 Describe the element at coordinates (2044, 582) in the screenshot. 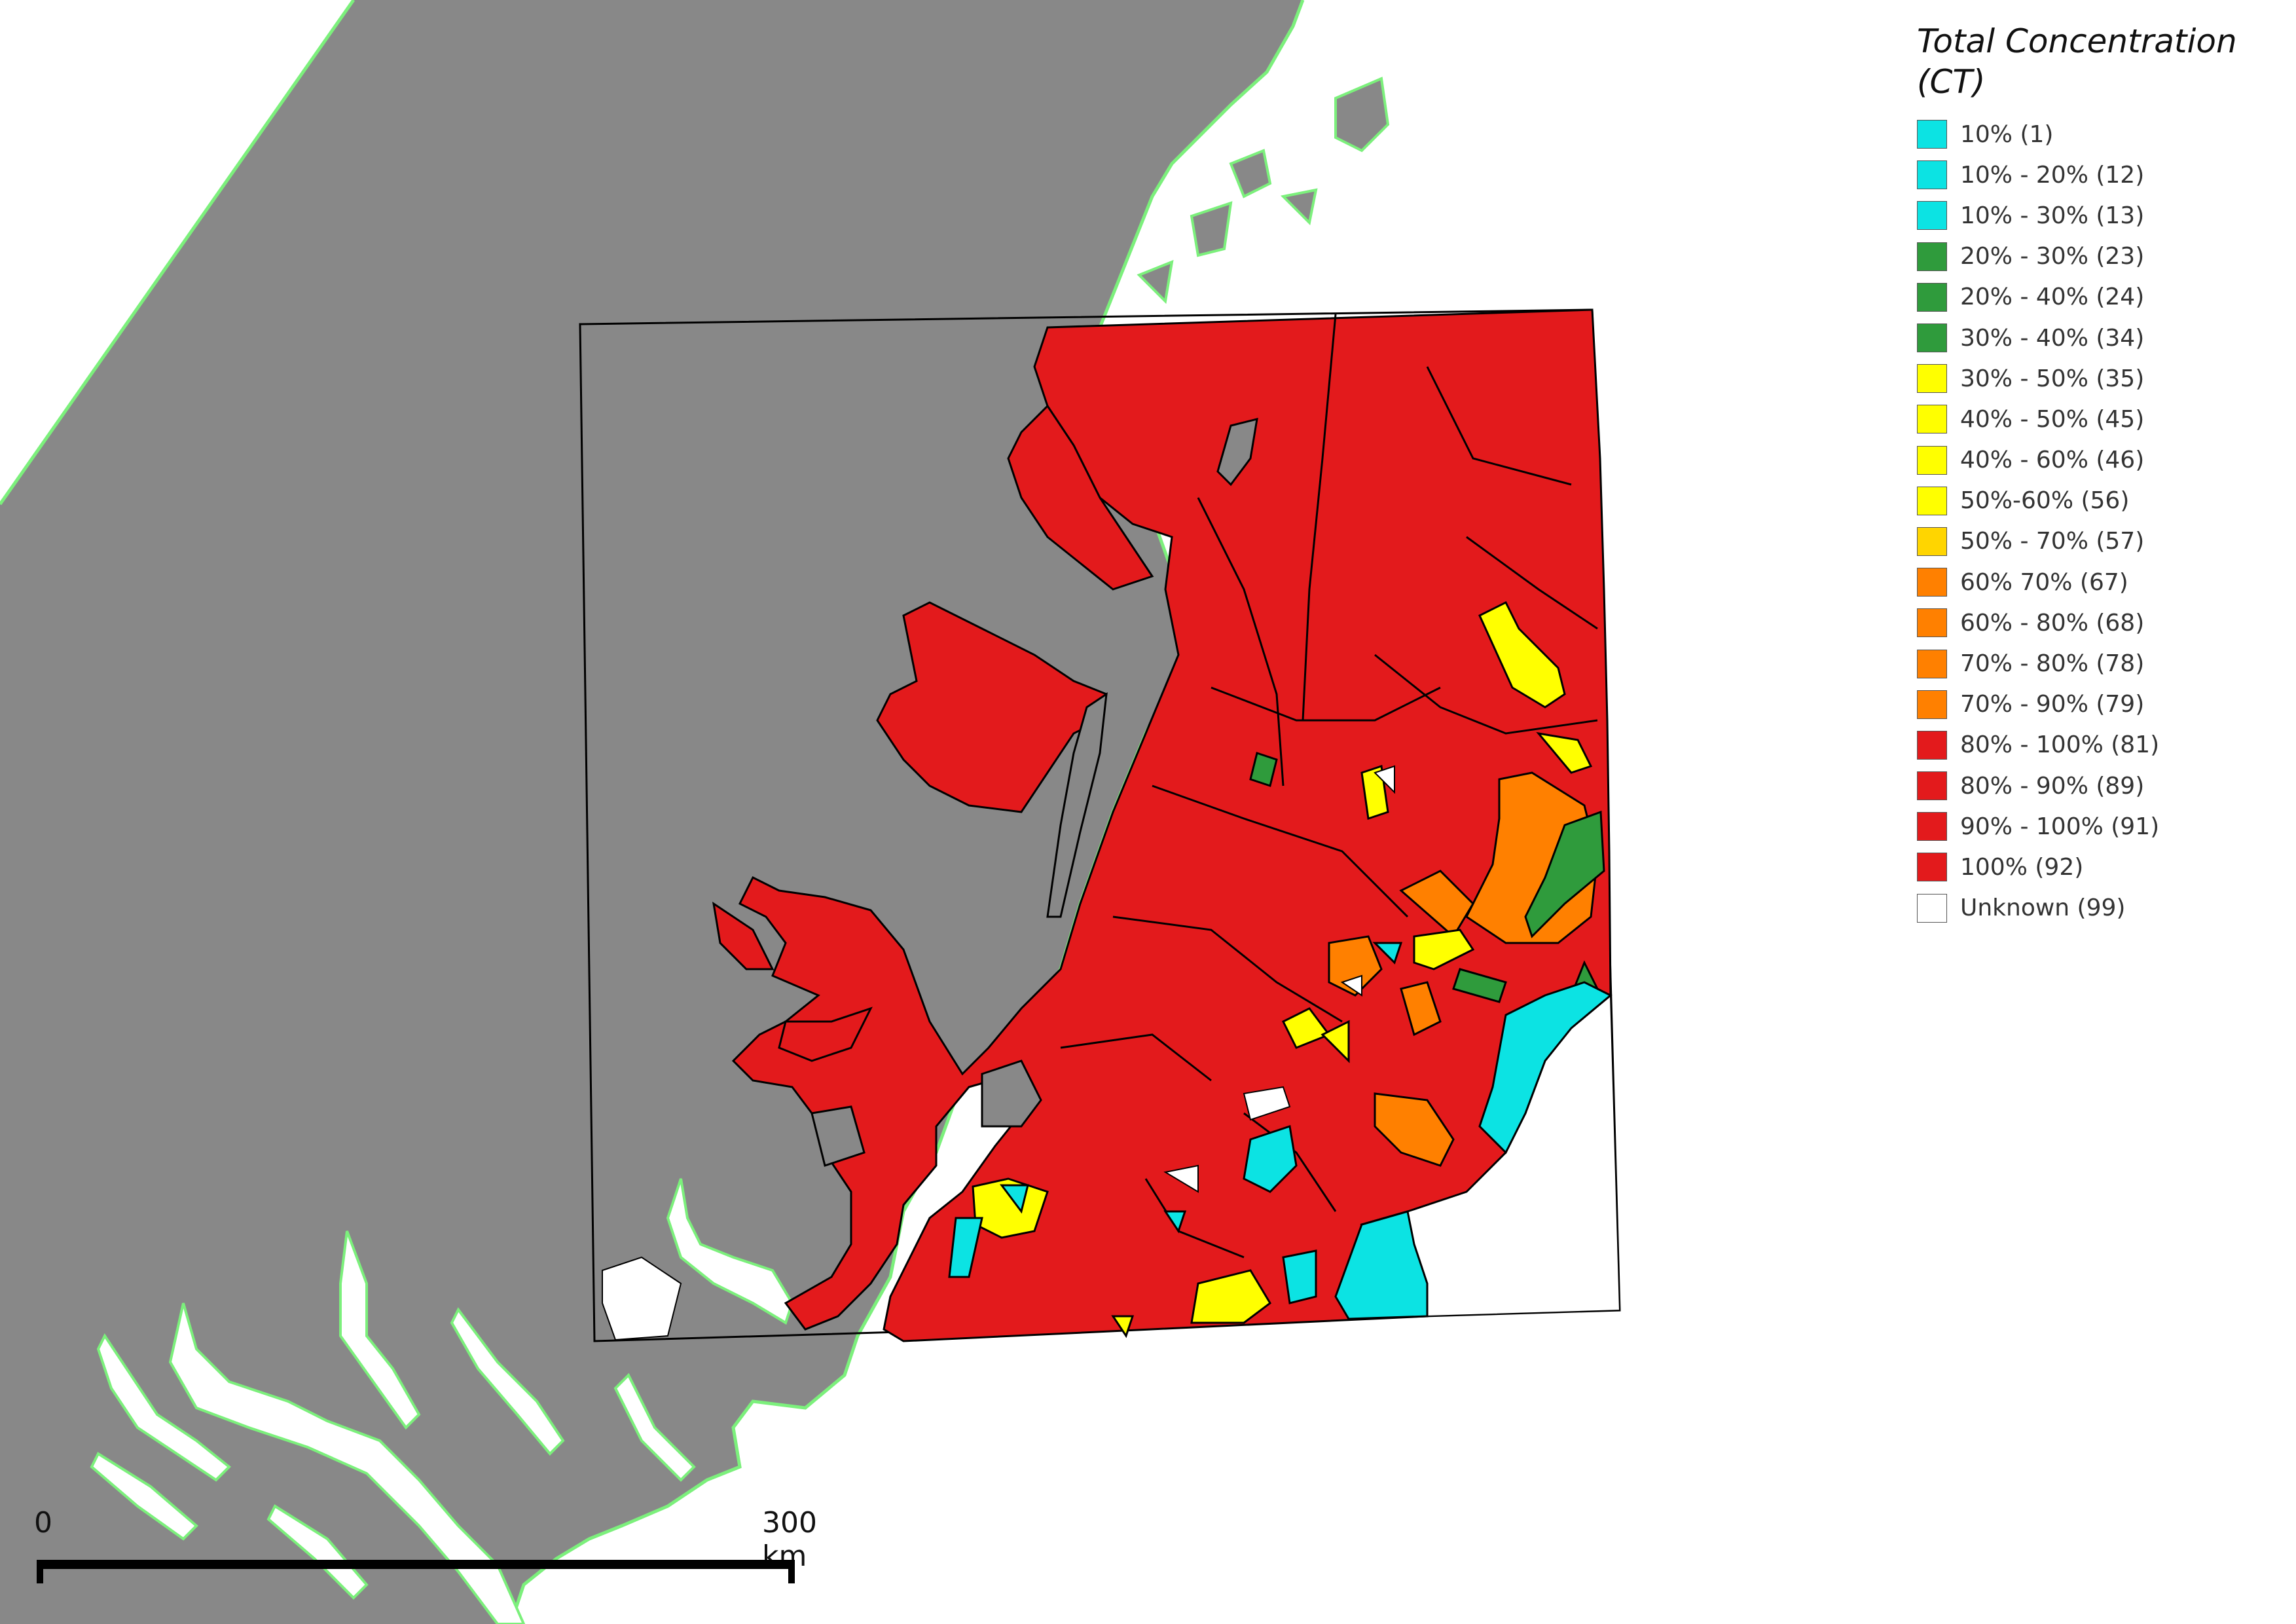

I see `legend-label: 60% 70% (67)` at that location.